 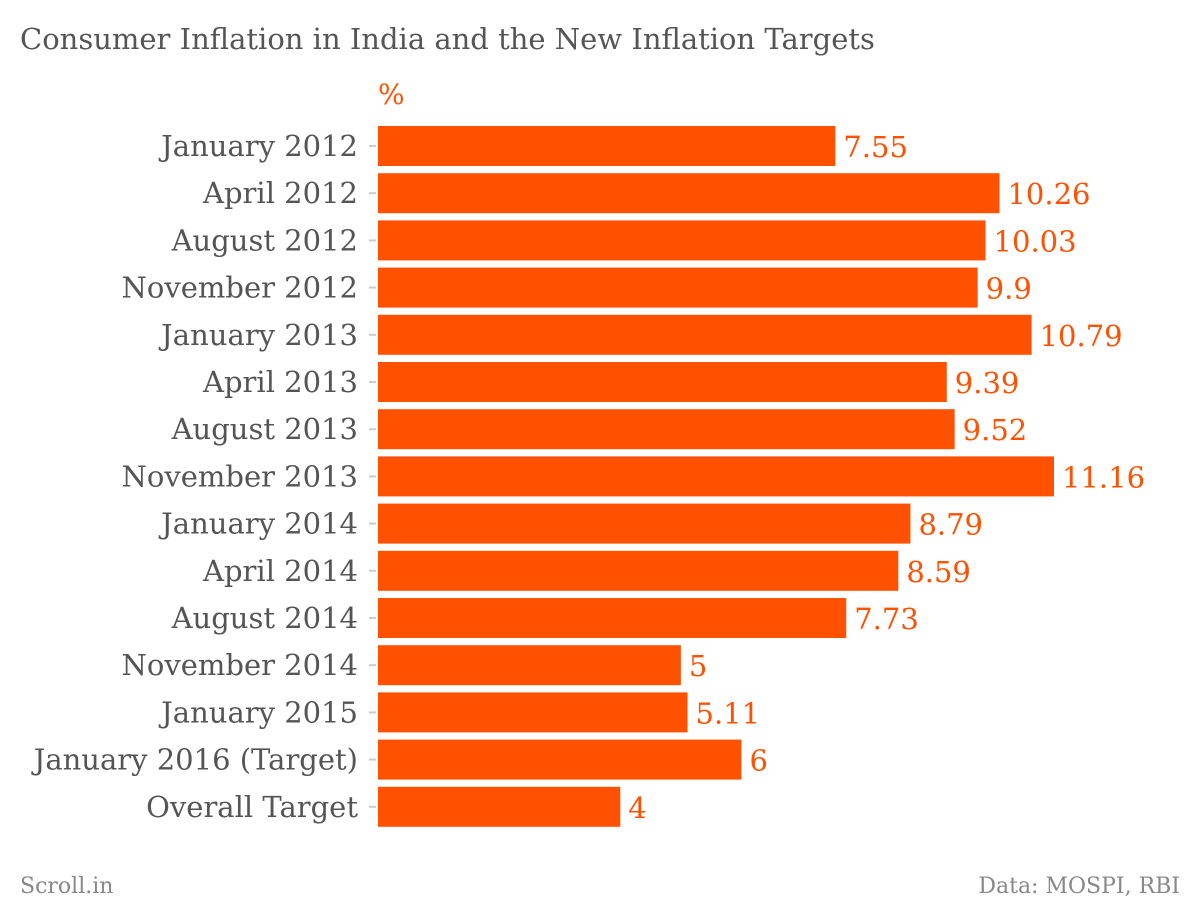 I want to click on category-label: April 2012, so click(x=280, y=193).